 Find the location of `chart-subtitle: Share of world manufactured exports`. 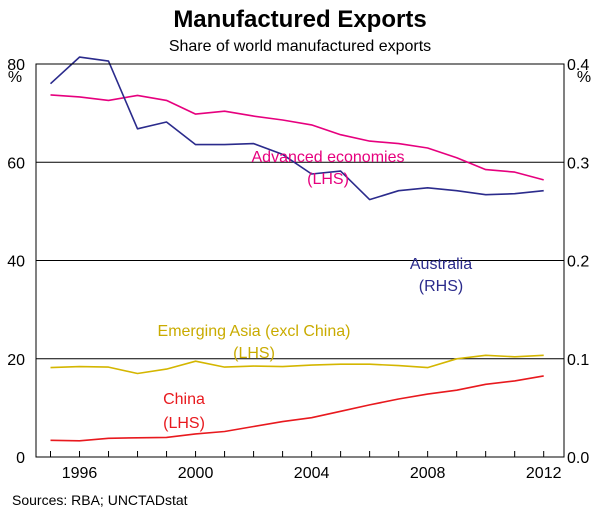

chart-subtitle: Share of world manufactured exports is located at coordinates (300, 46).